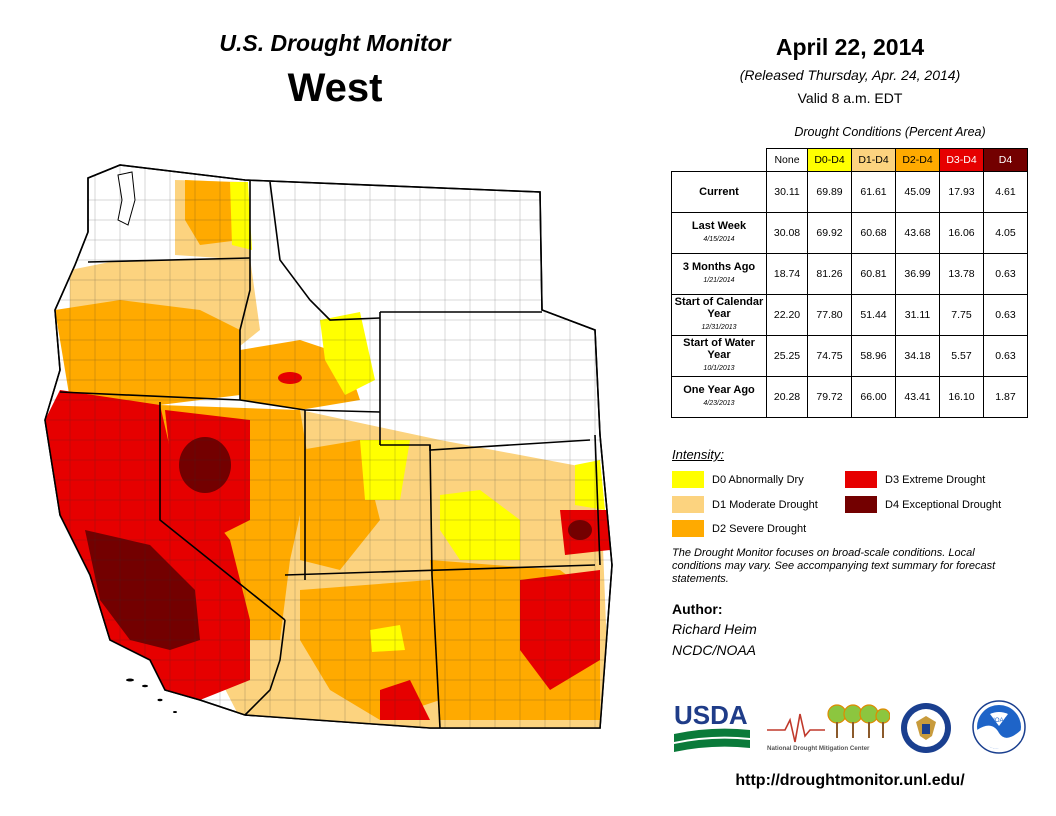 Image resolution: width=1056 pixels, height=816 pixels. What do you see at coordinates (290, 378) in the screenshot?
I see `d3-area-idaho` at bounding box center [290, 378].